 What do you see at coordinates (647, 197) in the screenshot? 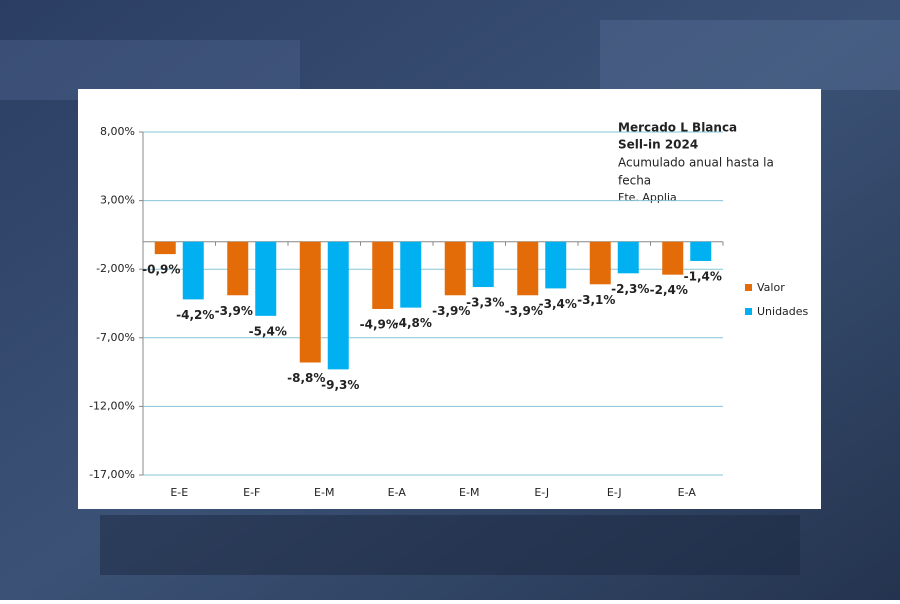
I see `annotation: Fte. Applia` at bounding box center [647, 197].